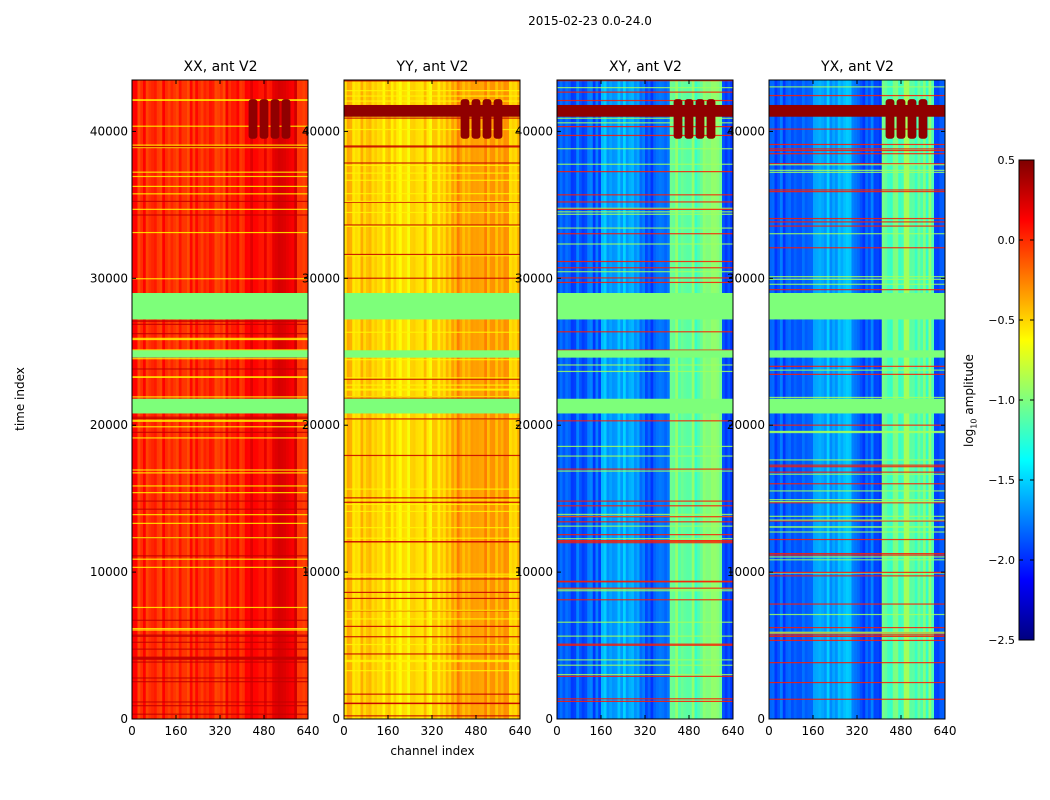  Describe the element at coordinates (970, 460) in the screenshot. I see `colorbar-label: log10 amplitude` at that location.